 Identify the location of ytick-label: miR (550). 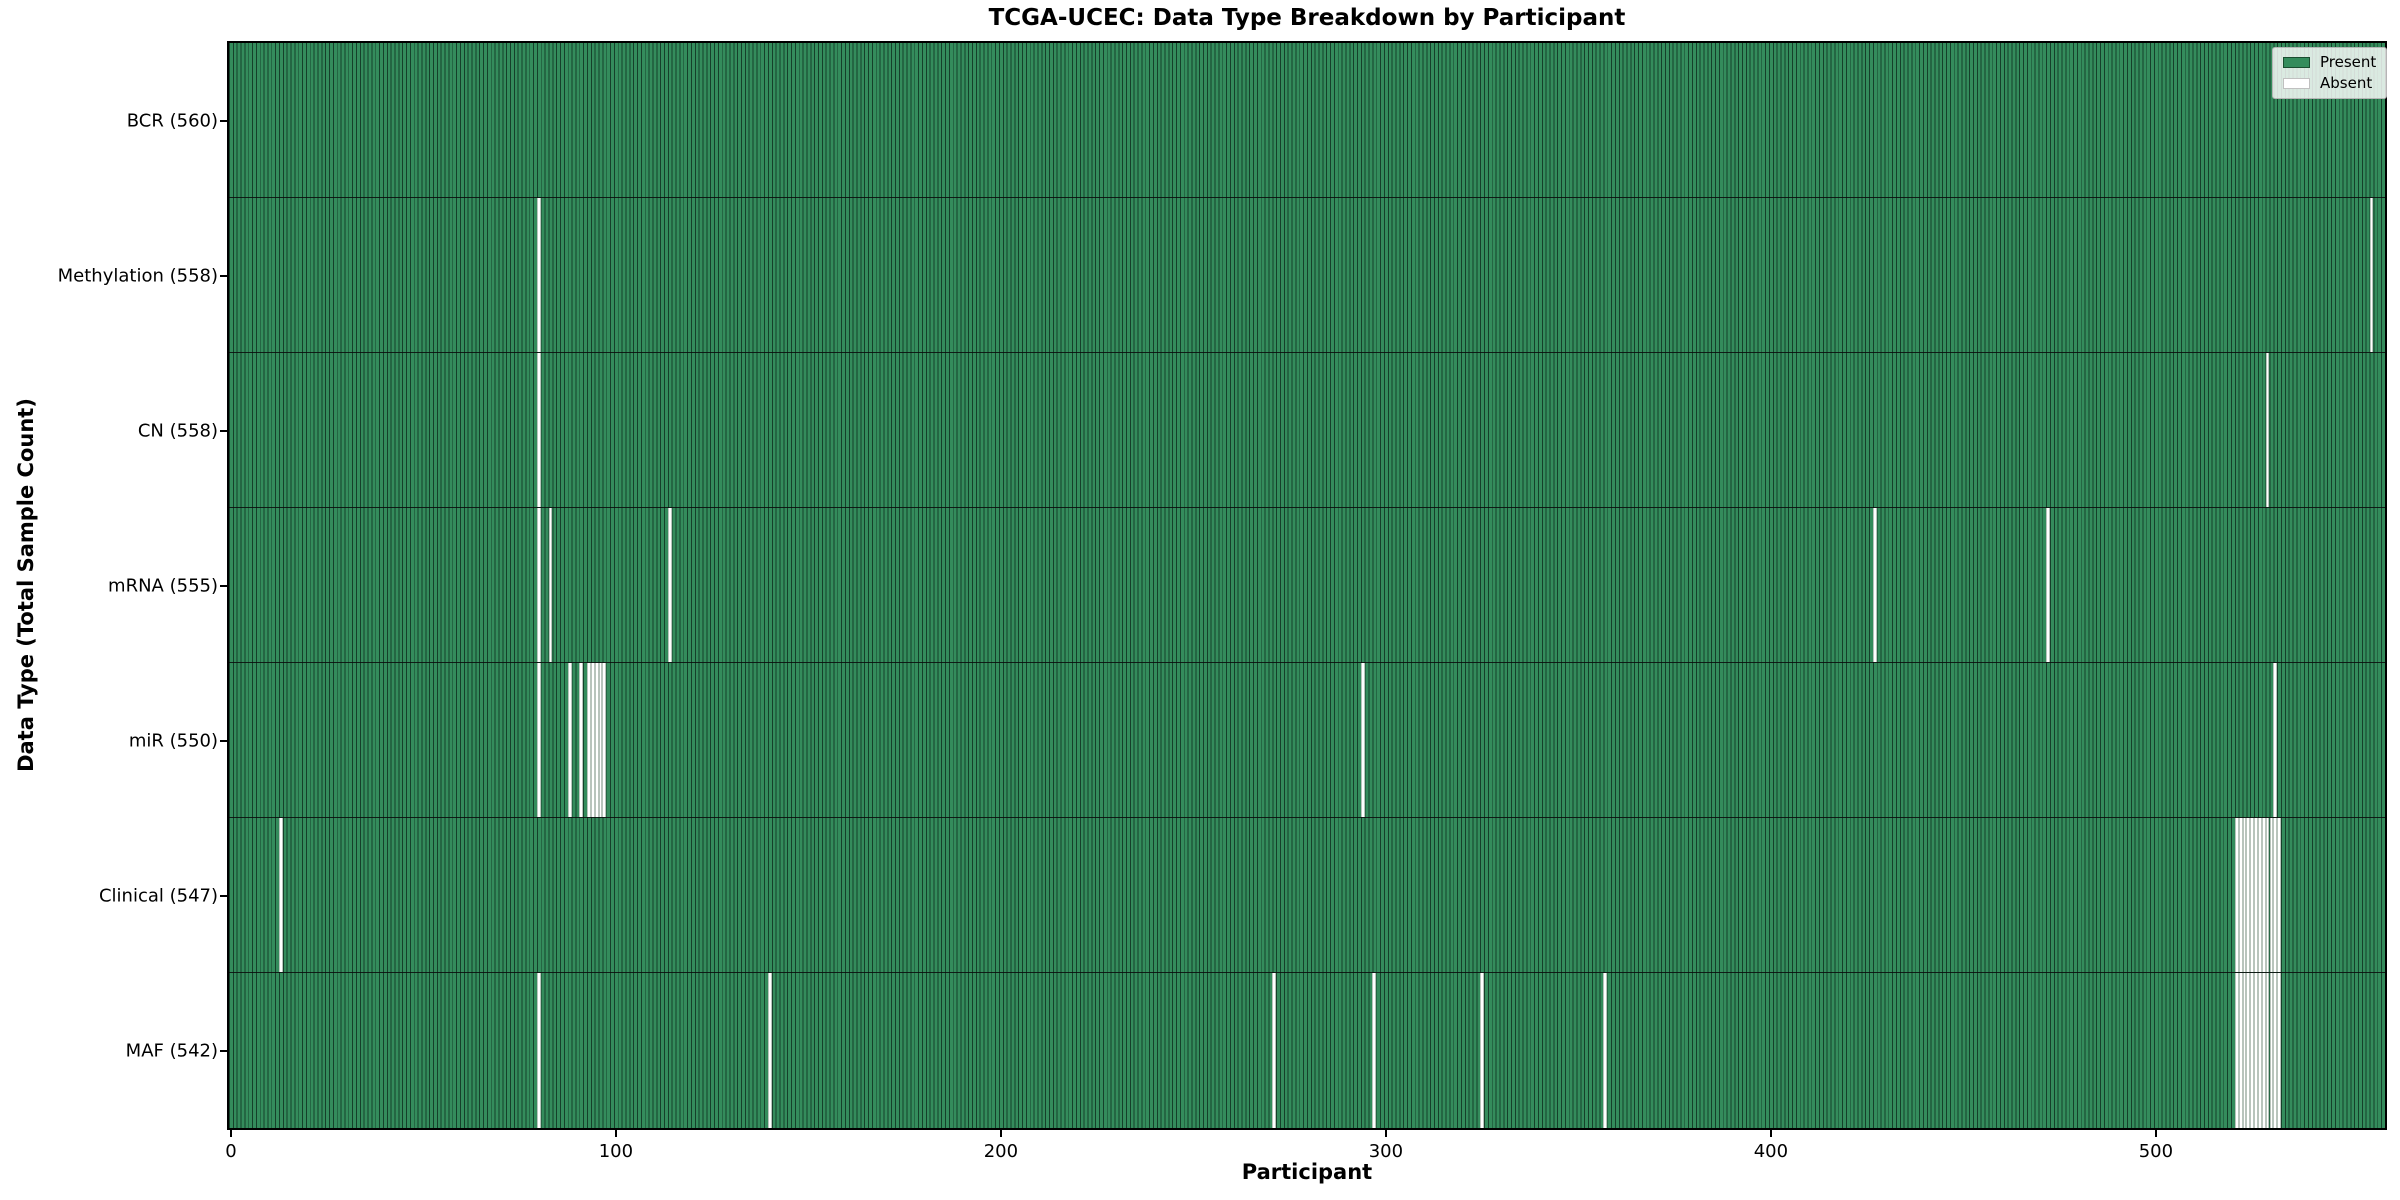
(173, 740).